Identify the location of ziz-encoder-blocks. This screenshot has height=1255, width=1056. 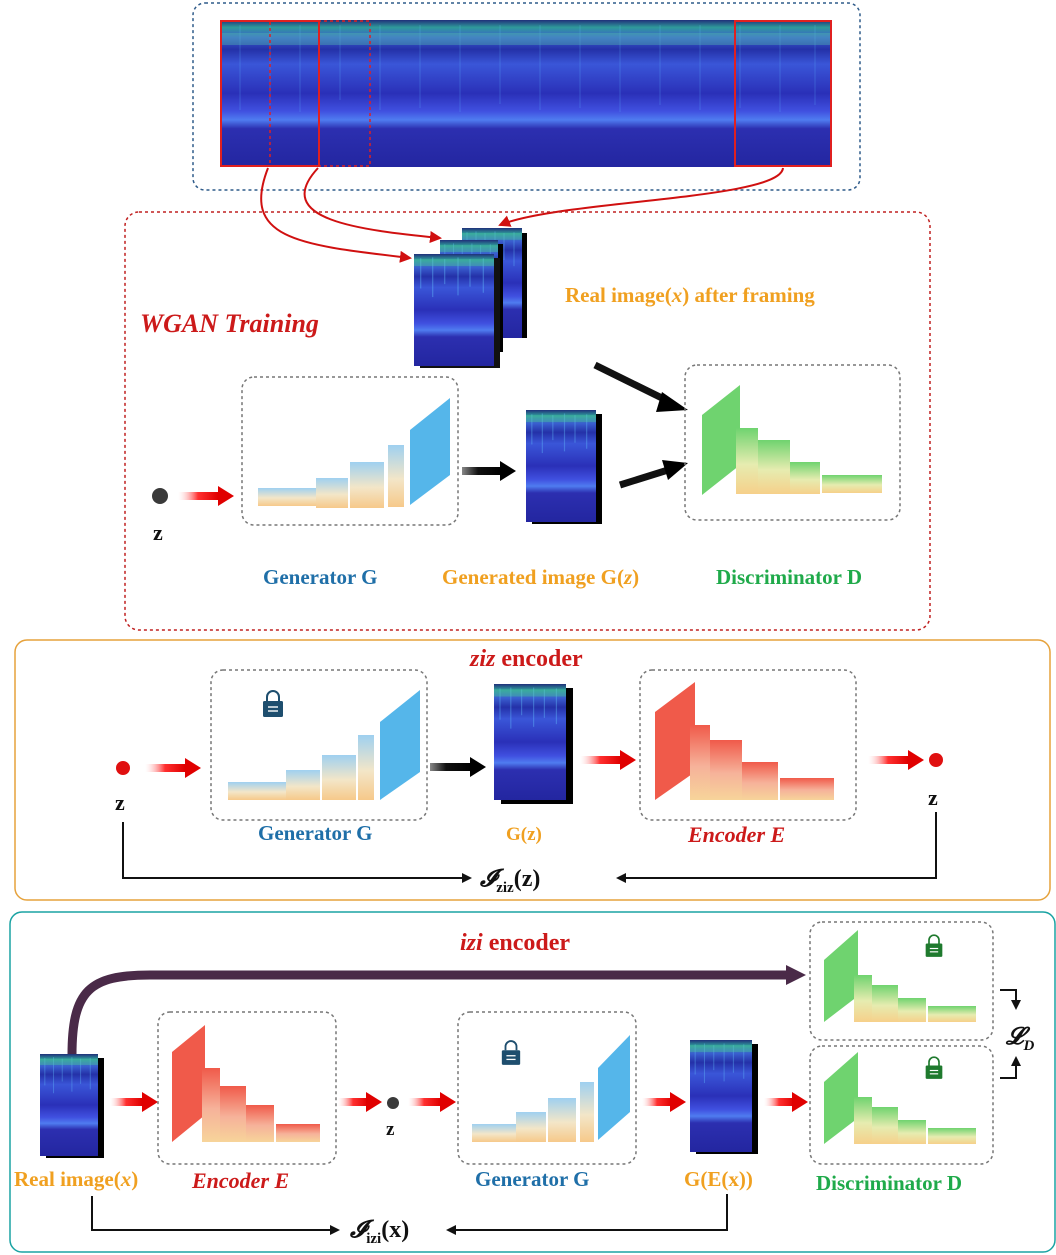
(744, 741).